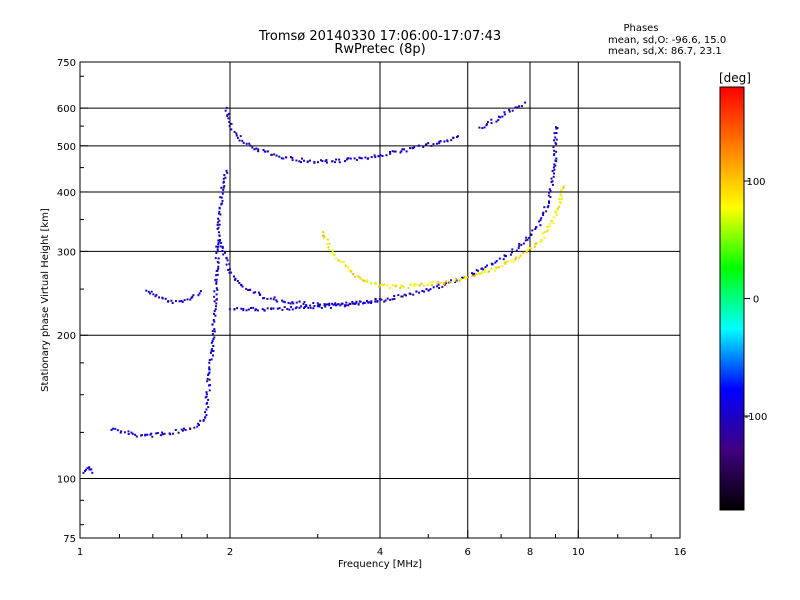 This screenshot has width=800, height=600. What do you see at coordinates (755, 182) in the screenshot?
I see `colorbar-tick-label: 100` at bounding box center [755, 182].